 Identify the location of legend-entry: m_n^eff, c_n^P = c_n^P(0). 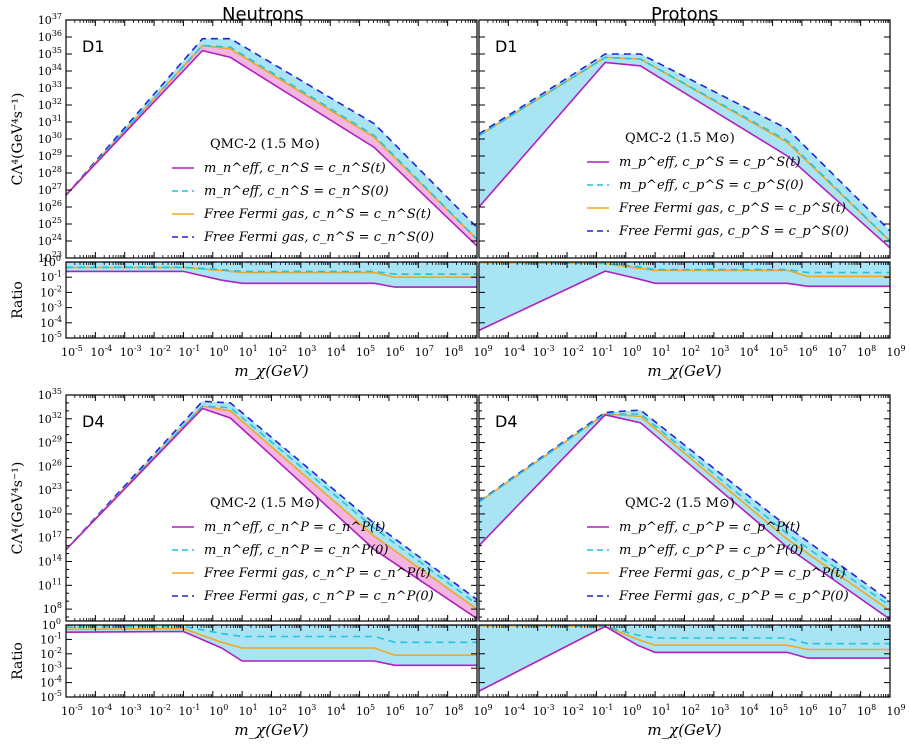
(296, 550).